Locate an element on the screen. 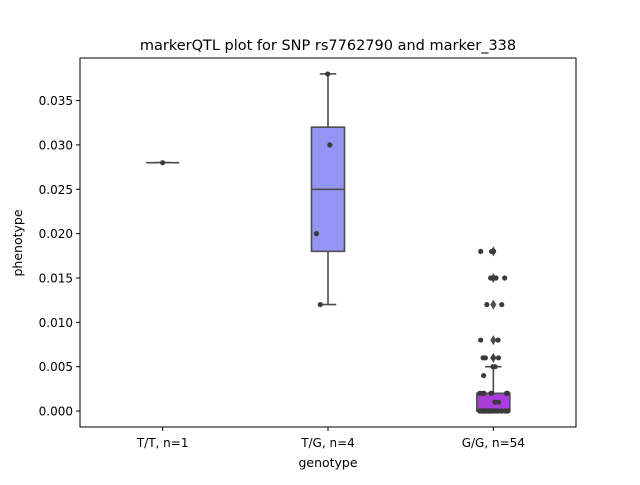 This screenshot has height=485, width=640. y-axis: 0.000 0.005 0.010 0.015 0.020 0.025 0.030 0.035 is located at coordinates (59, 256).